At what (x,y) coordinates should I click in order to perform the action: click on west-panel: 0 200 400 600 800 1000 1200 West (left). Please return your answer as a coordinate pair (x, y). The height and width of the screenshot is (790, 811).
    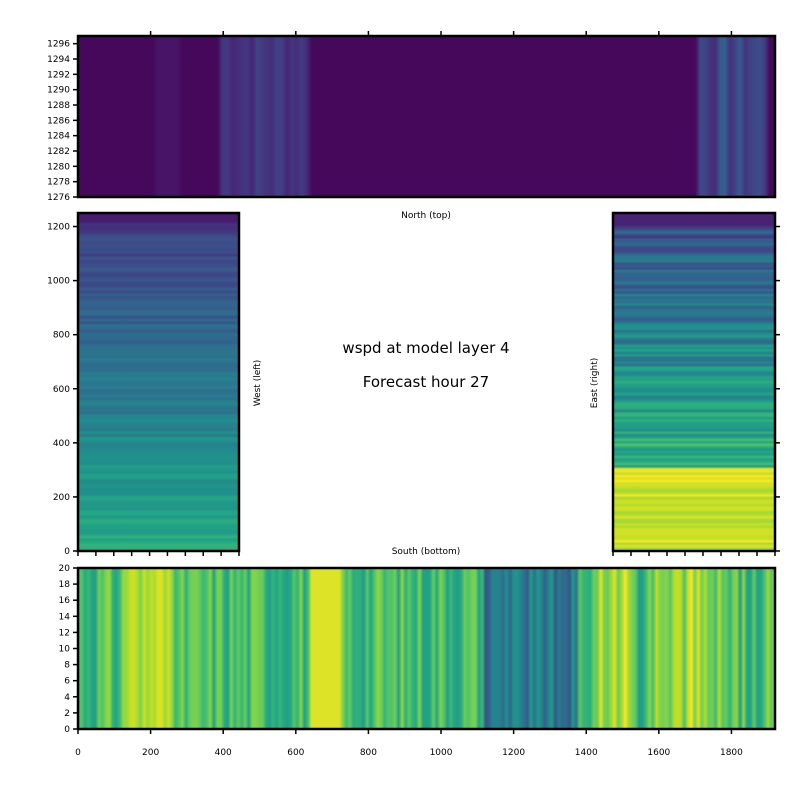
    Looking at the image, I should click on (155, 384).